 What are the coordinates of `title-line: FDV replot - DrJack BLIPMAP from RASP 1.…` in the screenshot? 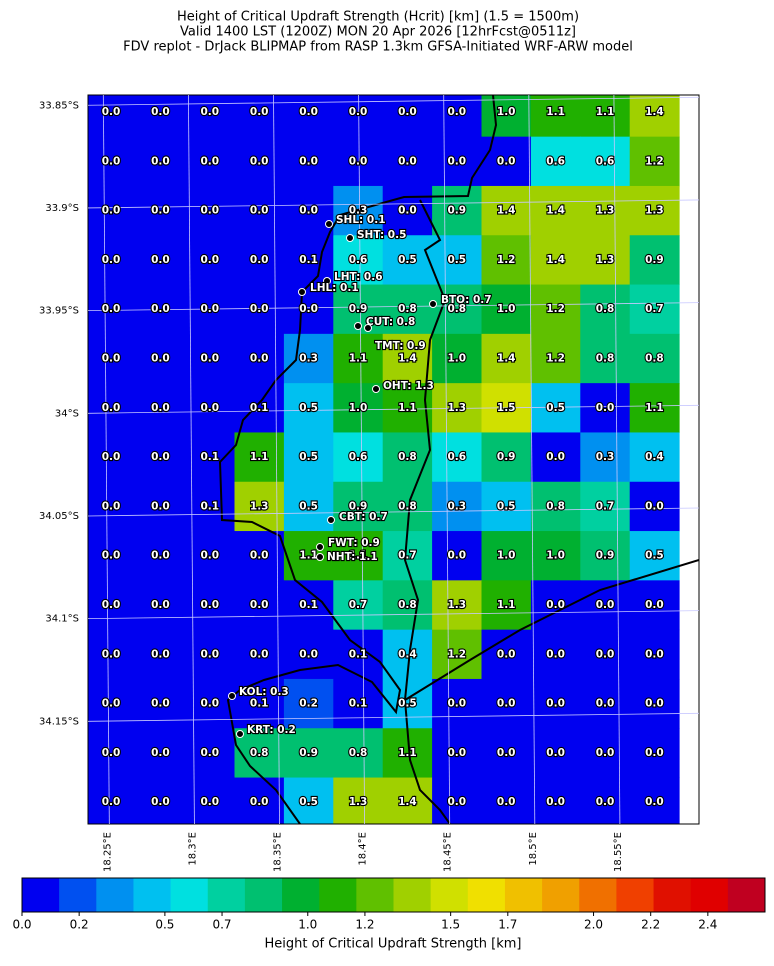 It's located at (378, 47).